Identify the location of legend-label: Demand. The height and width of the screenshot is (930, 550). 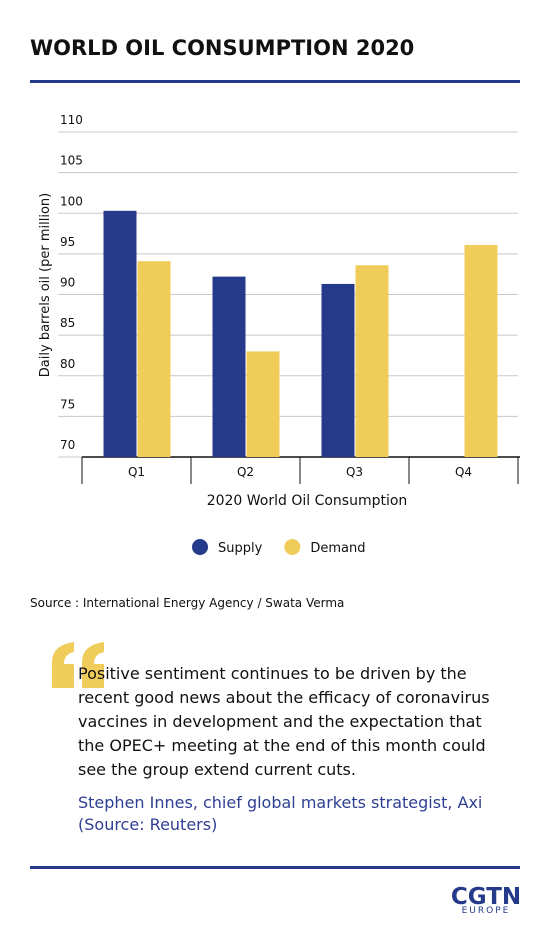
(337, 548).